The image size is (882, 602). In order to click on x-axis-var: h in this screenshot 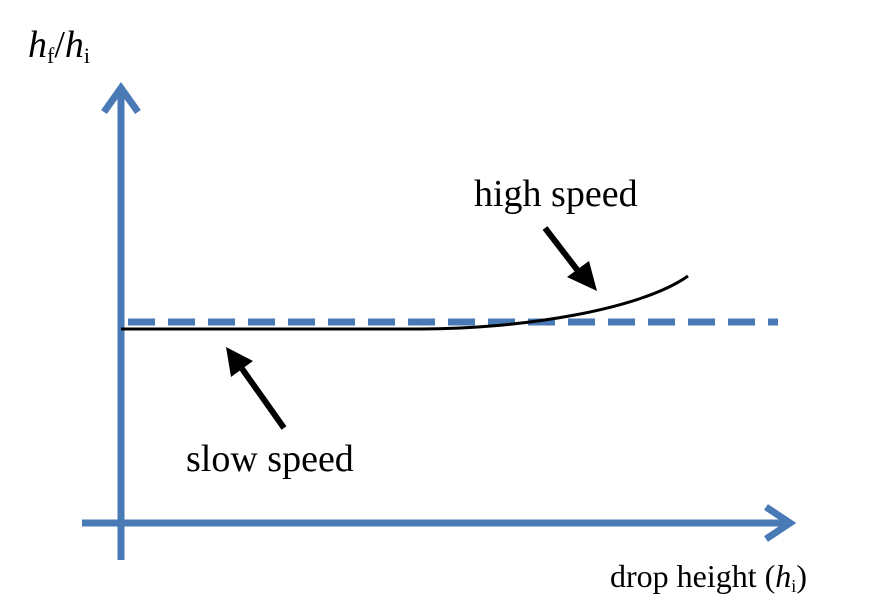, I will do `click(783, 576)`.